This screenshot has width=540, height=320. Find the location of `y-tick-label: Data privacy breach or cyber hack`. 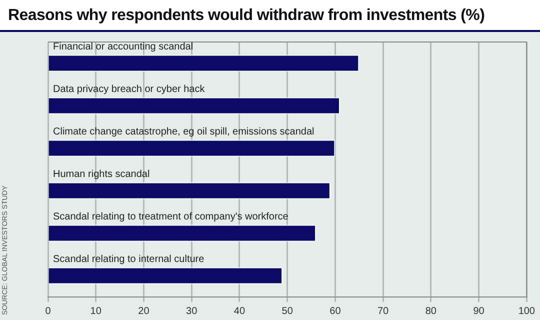

y-tick-label: Data privacy breach or cyber hack is located at coordinates (129, 89).